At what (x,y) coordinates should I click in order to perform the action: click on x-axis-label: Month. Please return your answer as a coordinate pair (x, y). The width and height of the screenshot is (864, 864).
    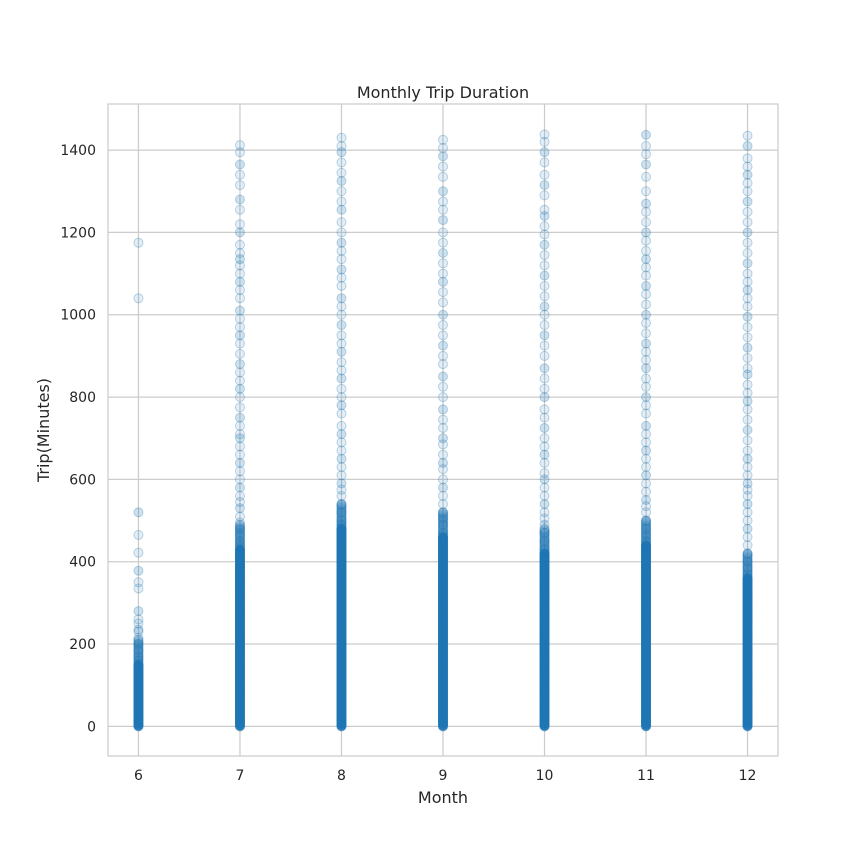
    Looking at the image, I should click on (443, 797).